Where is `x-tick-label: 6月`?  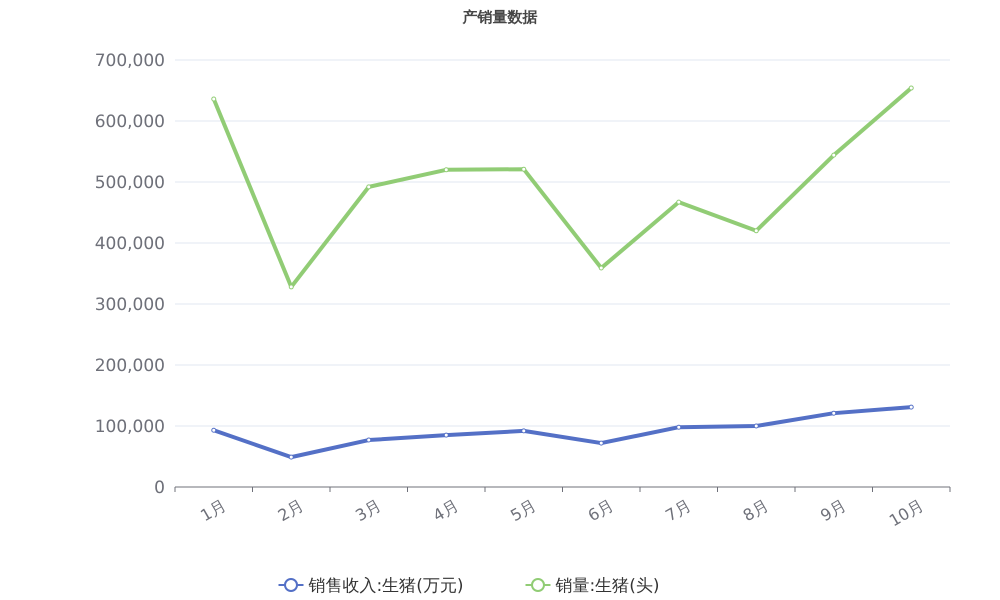 x-tick-label: 6月 is located at coordinates (600, 511).